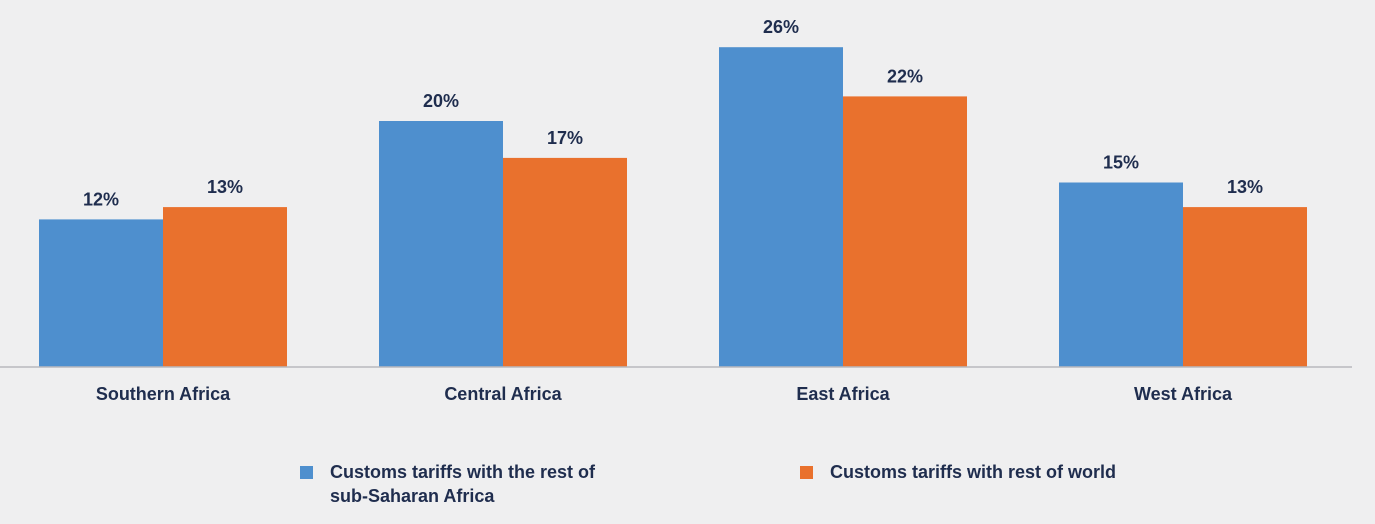 The width and height of the screenshot is (1375, 524). I want to click on data-label: 17%, so click(565, 138).